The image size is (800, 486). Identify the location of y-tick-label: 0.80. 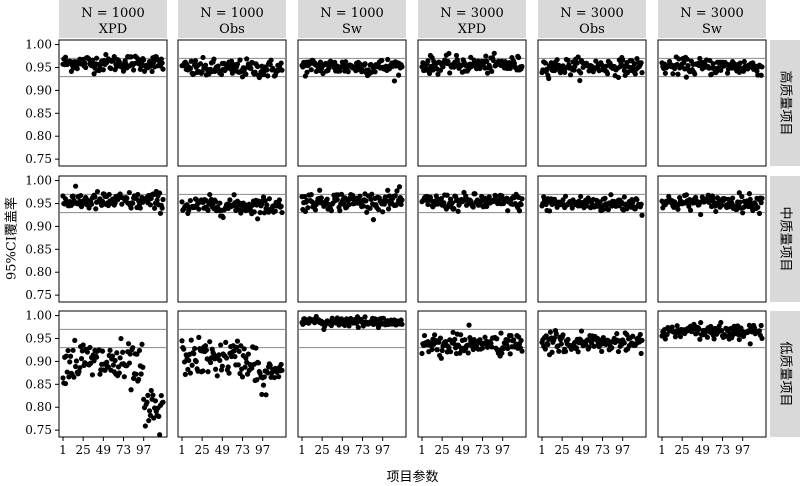
(38, 272).